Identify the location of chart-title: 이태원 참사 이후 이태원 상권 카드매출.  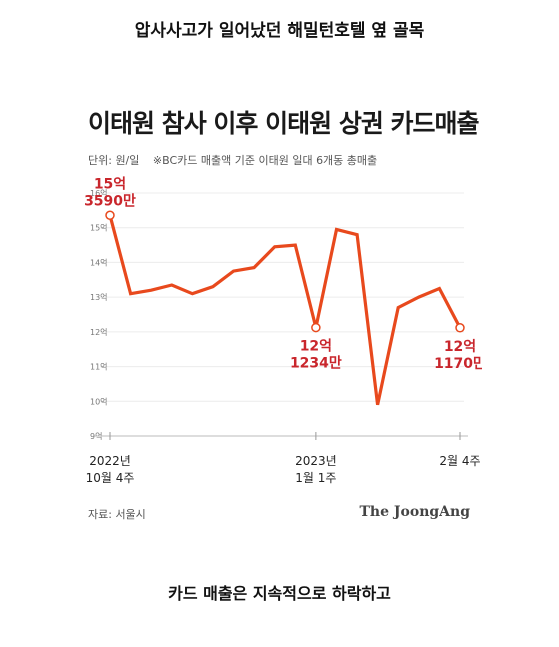
(284, 123).